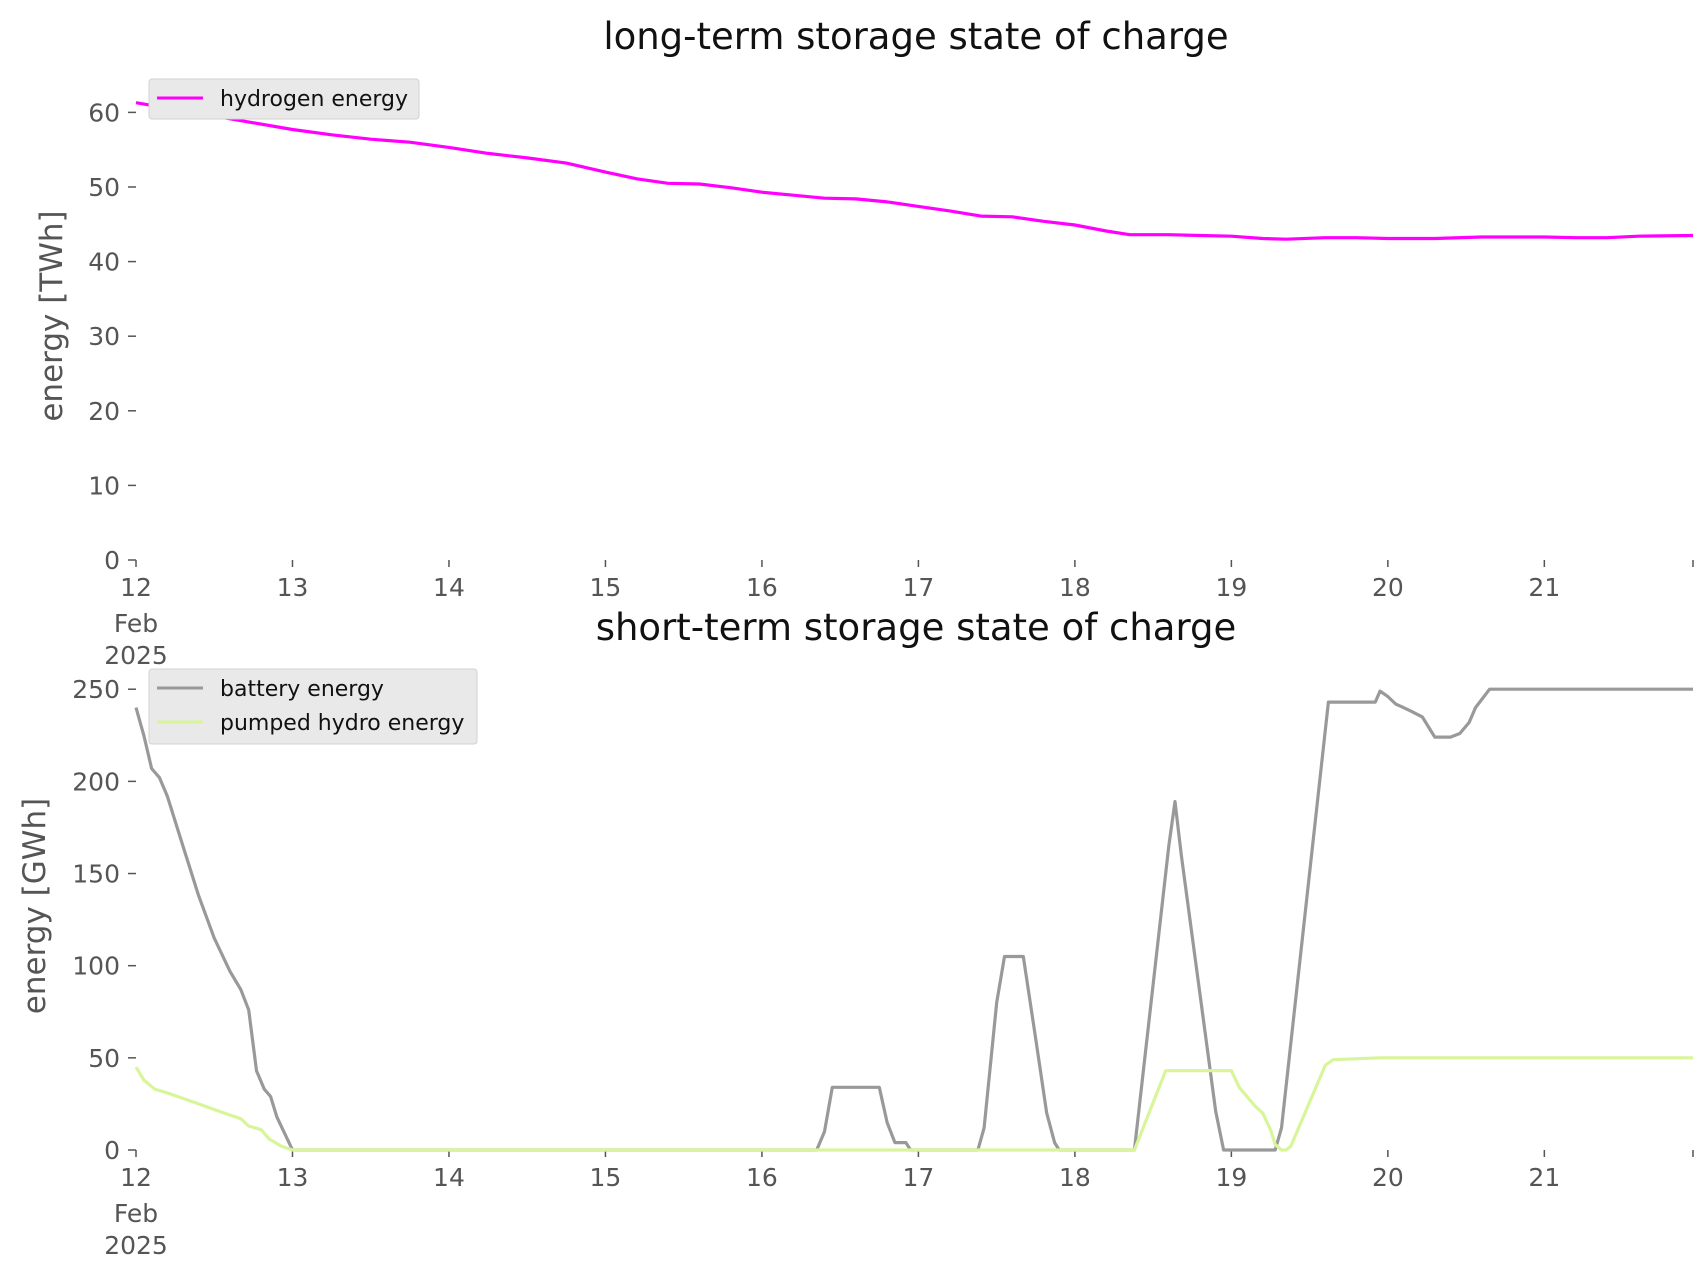 The image size is (1706, 1282). What do you see at coordinates (342, 723) in the screenshot?
I see `legend-entry-pumped-hydro-energy: pumped hydro energy` at bounding box center [342, 723].